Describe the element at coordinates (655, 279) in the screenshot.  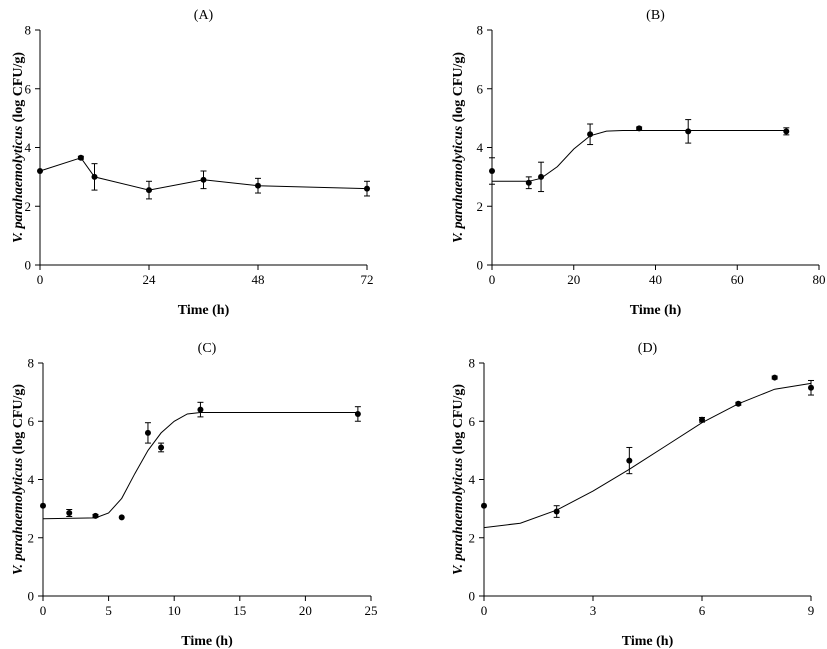
I see `x-tick-label: 40` at that location.